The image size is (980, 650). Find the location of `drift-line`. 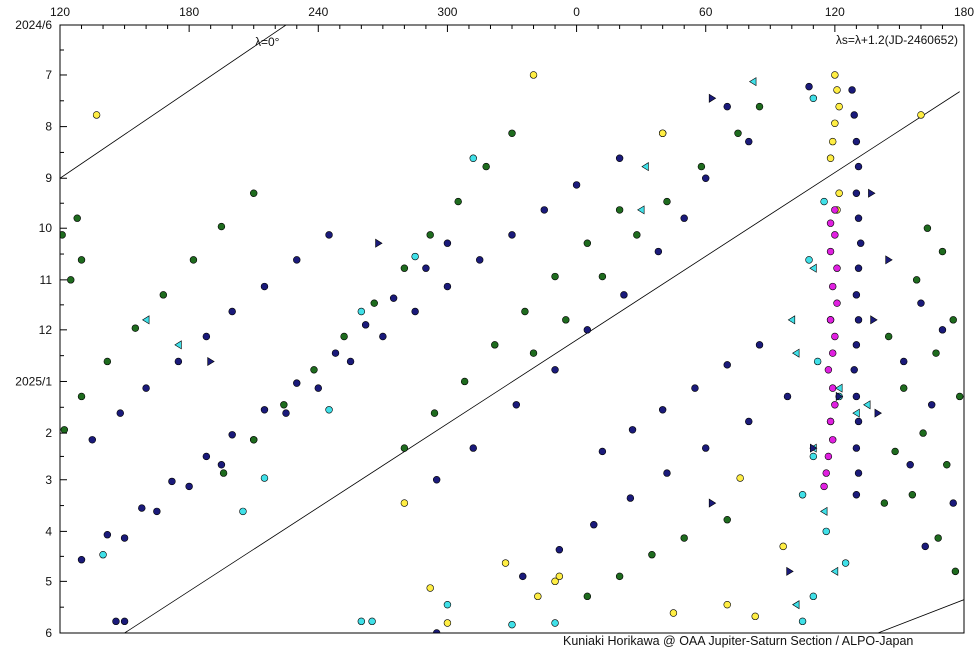

drift-line is located at coordinates (920, 616).